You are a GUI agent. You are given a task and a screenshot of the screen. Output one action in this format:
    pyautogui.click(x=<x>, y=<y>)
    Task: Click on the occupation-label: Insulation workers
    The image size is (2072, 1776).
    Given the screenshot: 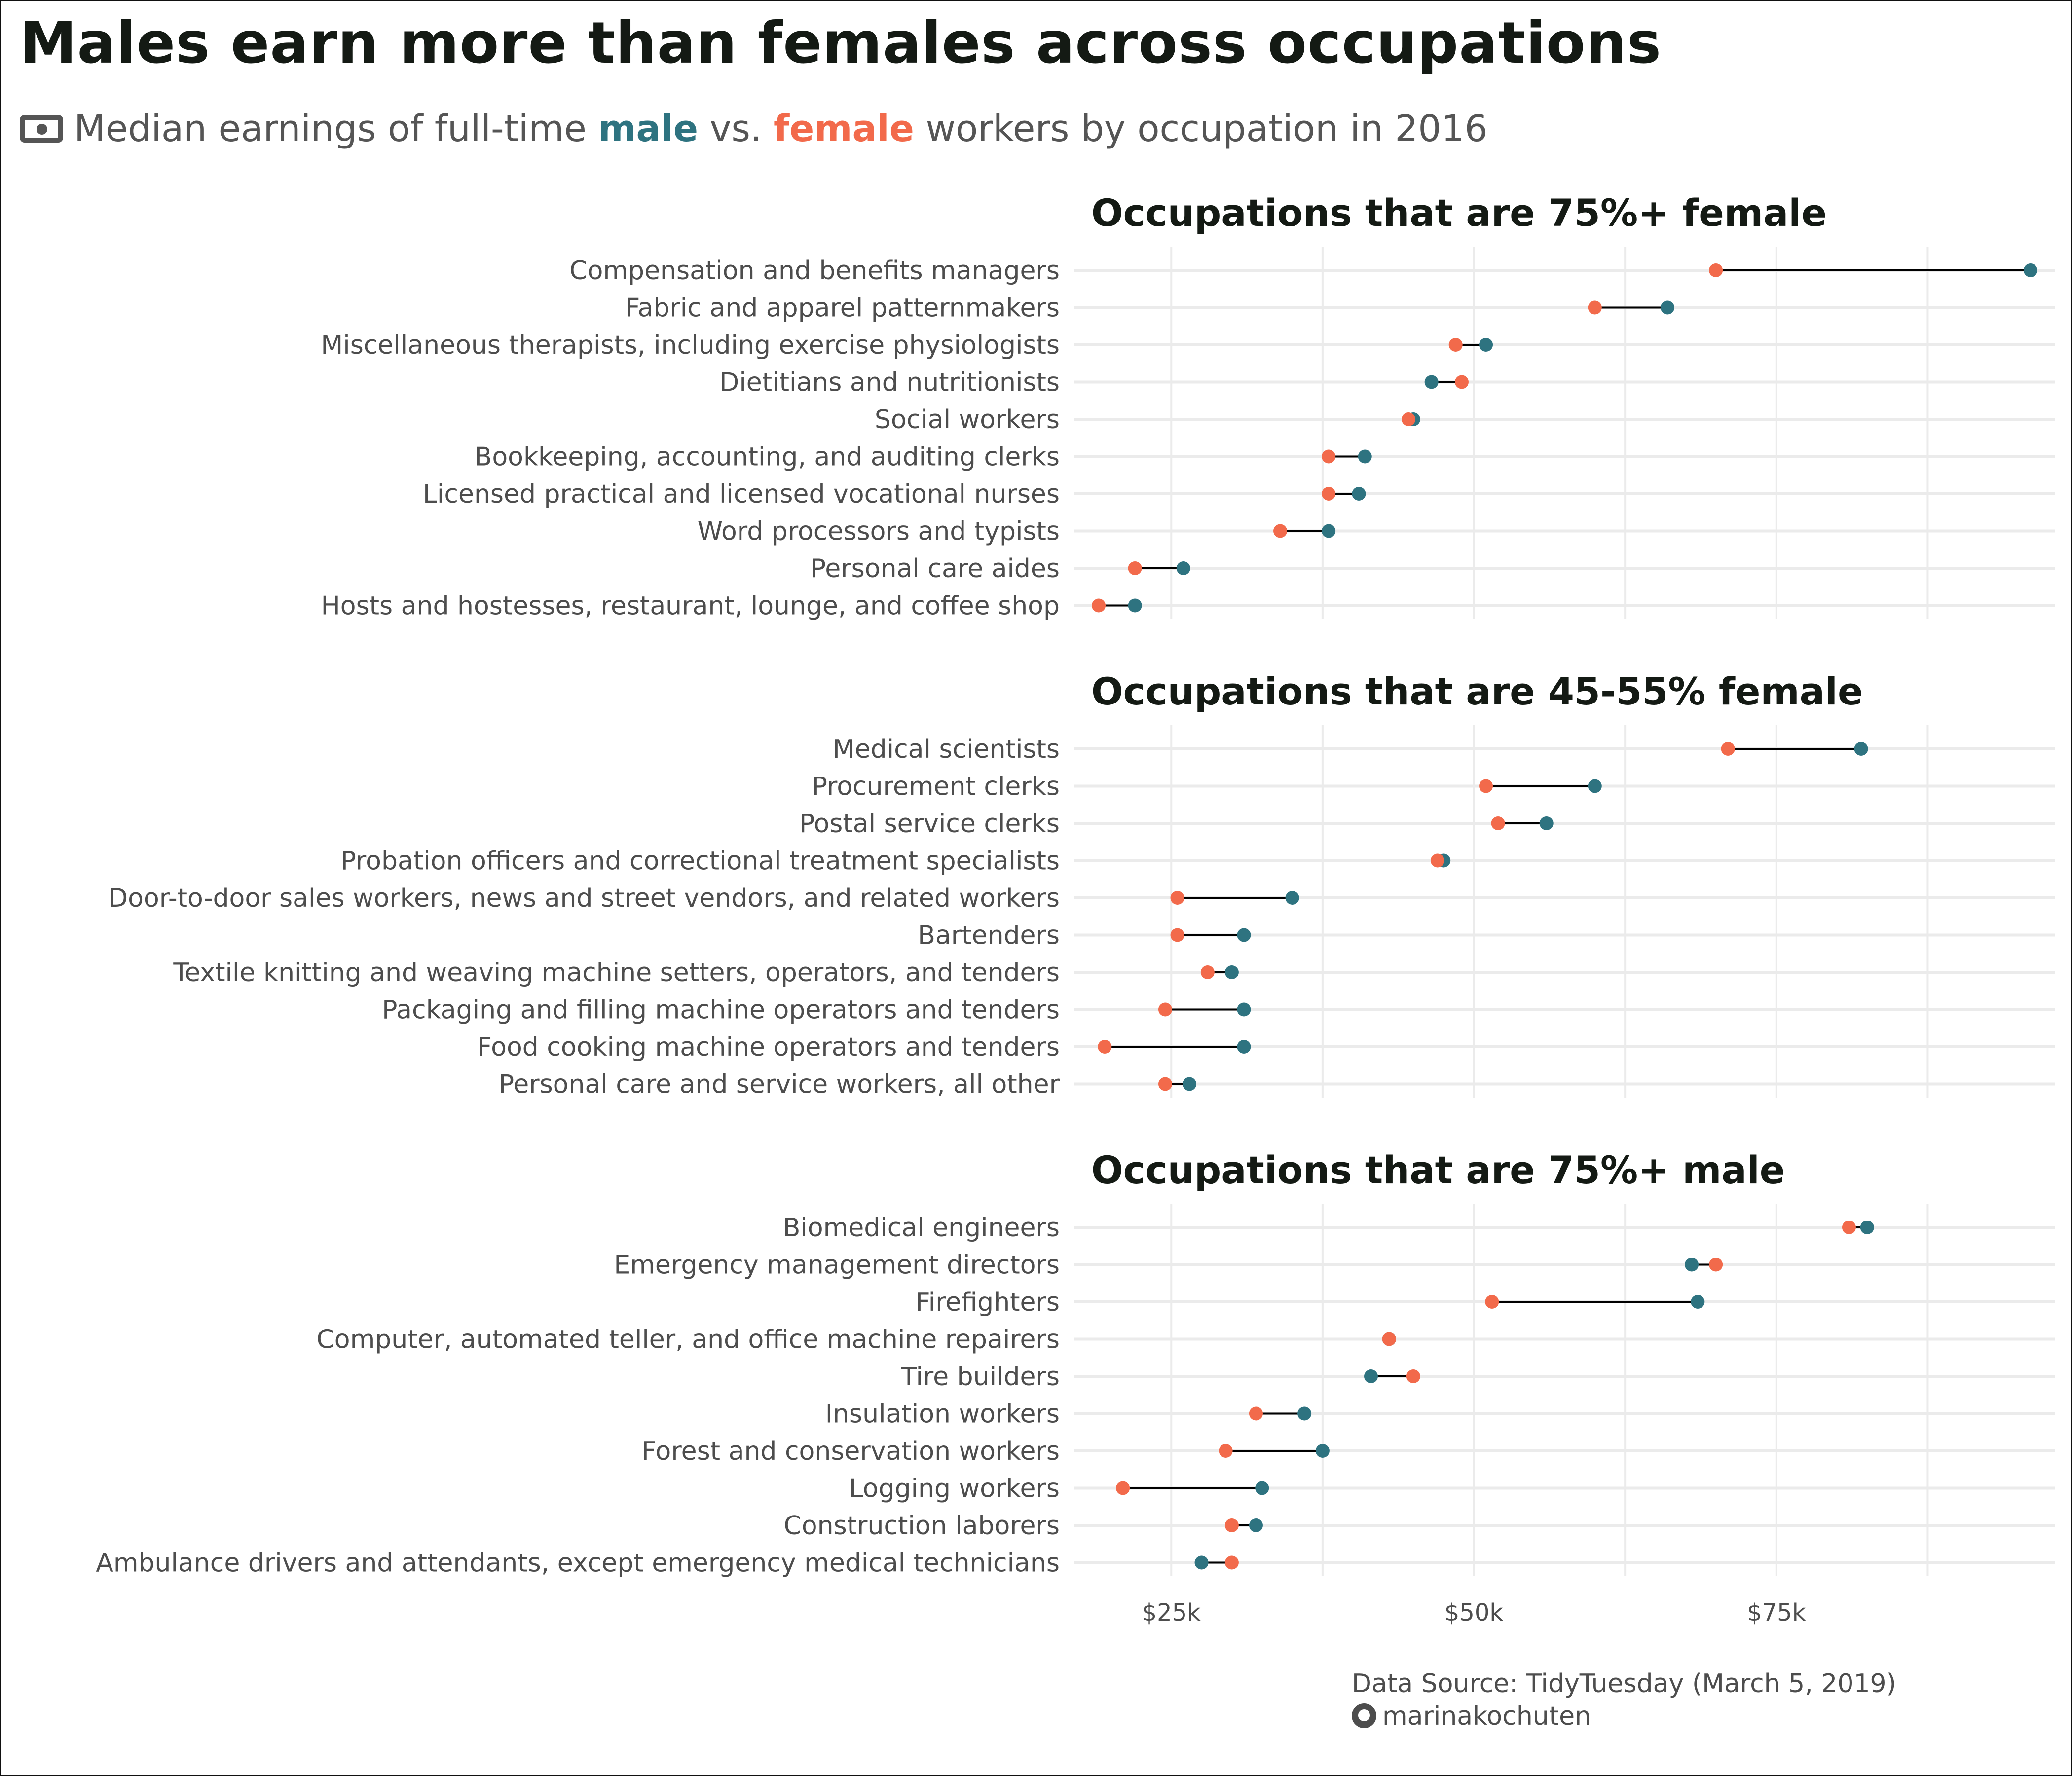 What is the action you would take?
    pyautogui.click(x=943, y=1415)
    